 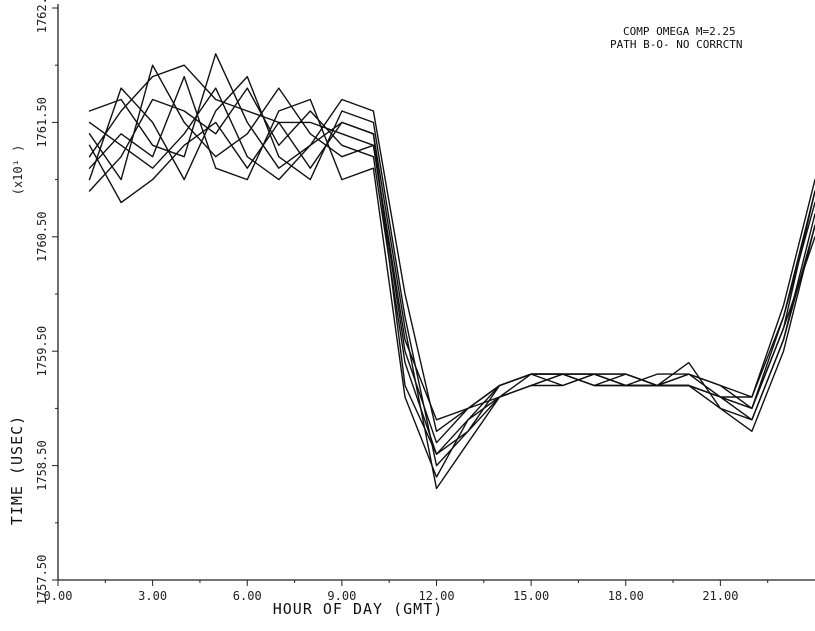 What do you see at coordinates (676, 44) in the screenshot?
I see `annotation-line-2: PATH B-O- NO CORRCTN` at bounding box center [676, 44].